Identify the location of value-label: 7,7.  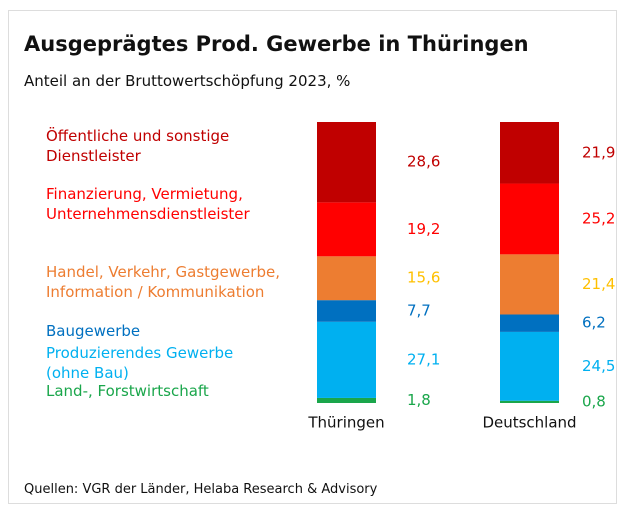
(419, 310).